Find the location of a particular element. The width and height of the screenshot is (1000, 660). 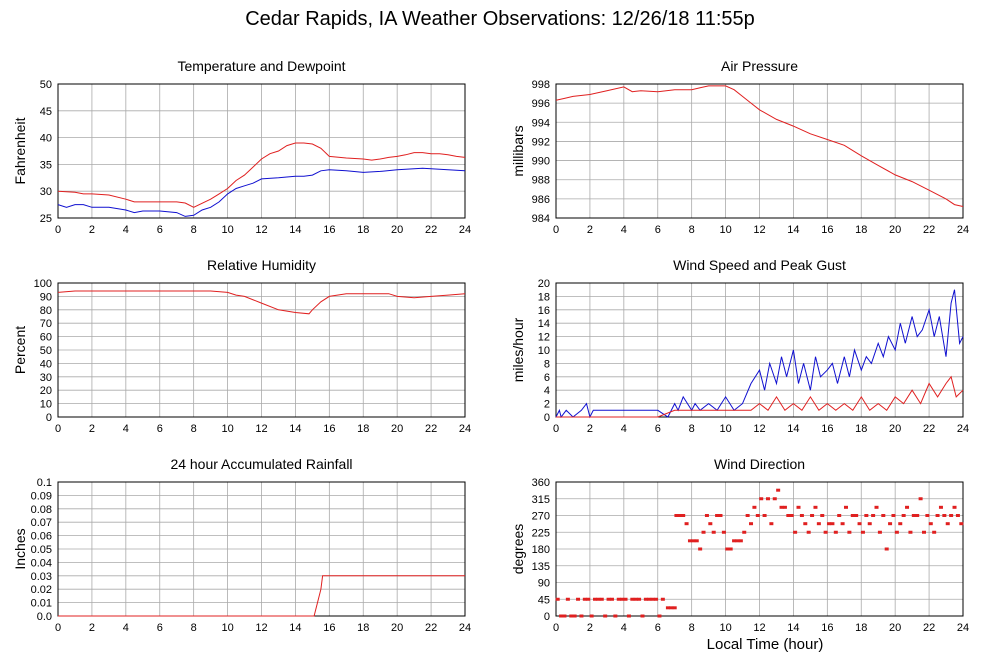

y-tick-label: 0.03 is located at coordinates (41, 577).